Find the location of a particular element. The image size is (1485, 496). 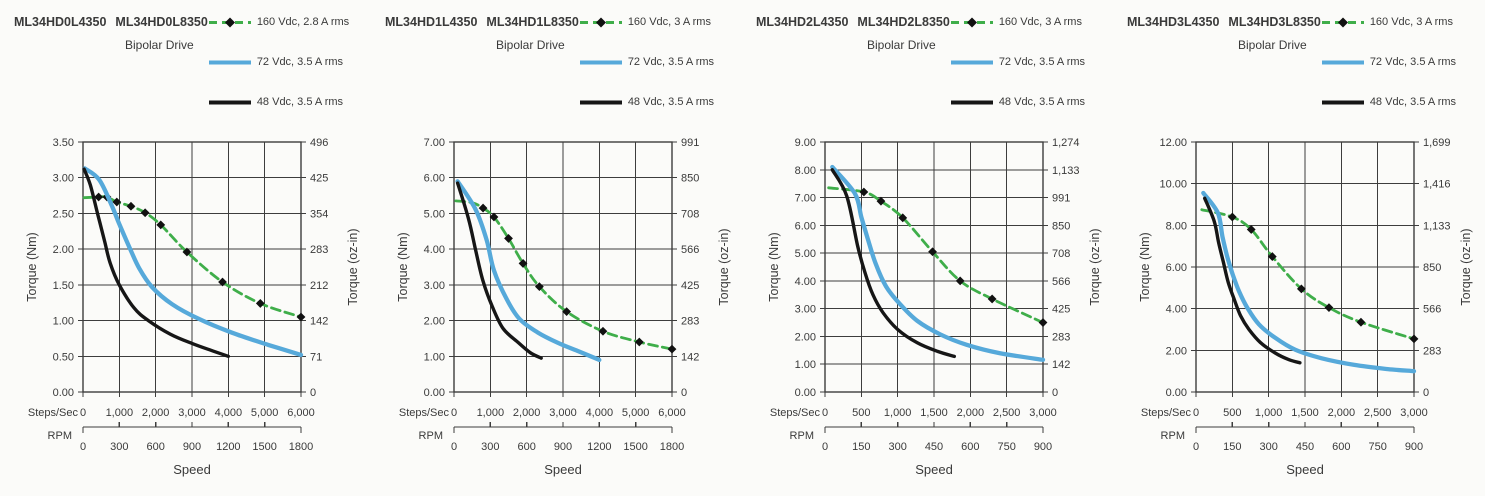

diamond-markers is located at coordinates (953, 257).